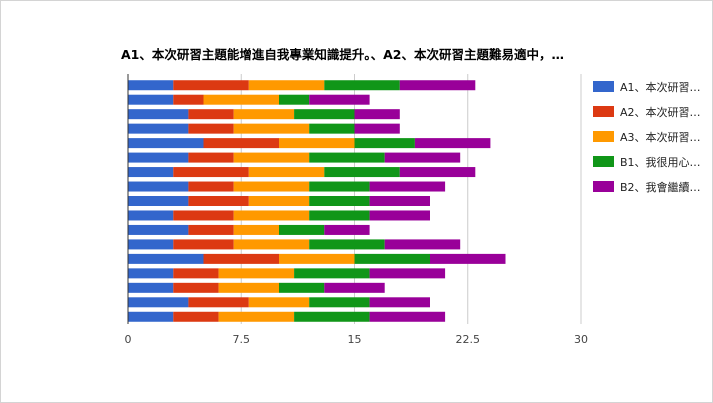  What do you see at coordinates (355, 339) in the screenshot?
I see `x-tick-label: 15` at bounding box center [355, 339].